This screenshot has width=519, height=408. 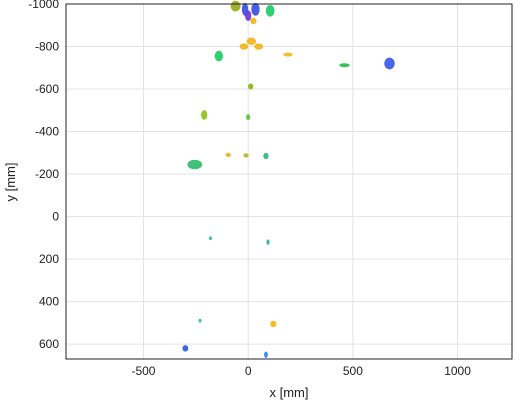 I want to click on x-axis-label: x [mm], so click(x=289, y=392).